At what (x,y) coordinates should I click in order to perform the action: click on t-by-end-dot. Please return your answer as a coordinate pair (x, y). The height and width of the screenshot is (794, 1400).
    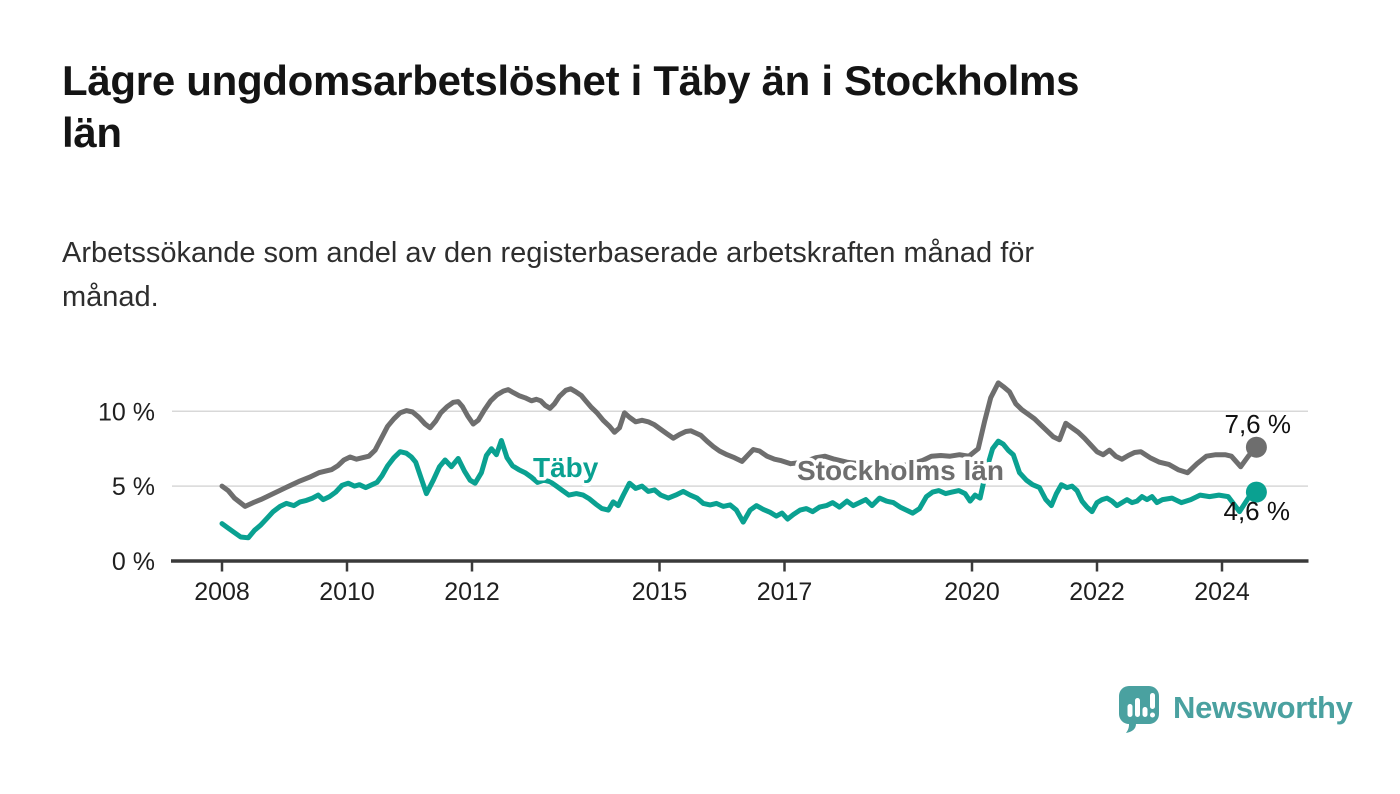
    Looking at the image, I should click on (1256, 492).